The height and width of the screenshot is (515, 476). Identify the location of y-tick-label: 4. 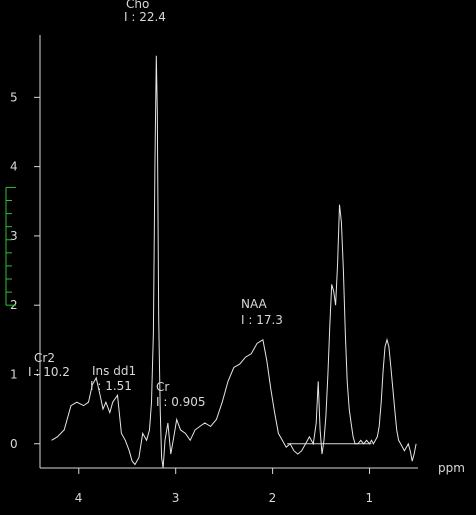
(14, 167).